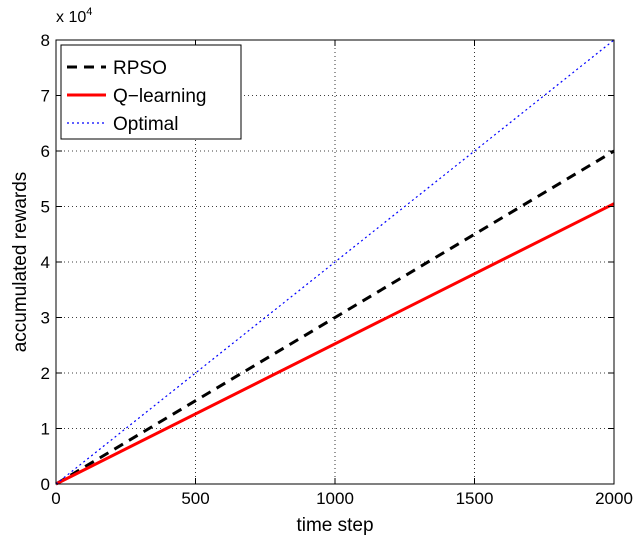 The image size is (643, 540). I want to click on x-tick-label: 1500, so click(475, 498).